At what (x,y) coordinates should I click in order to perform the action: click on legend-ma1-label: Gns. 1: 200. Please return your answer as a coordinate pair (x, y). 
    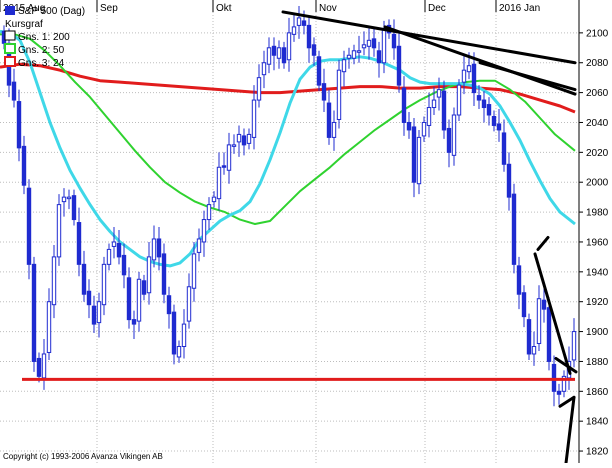
    Looking at the image, I should click on (44, 37).